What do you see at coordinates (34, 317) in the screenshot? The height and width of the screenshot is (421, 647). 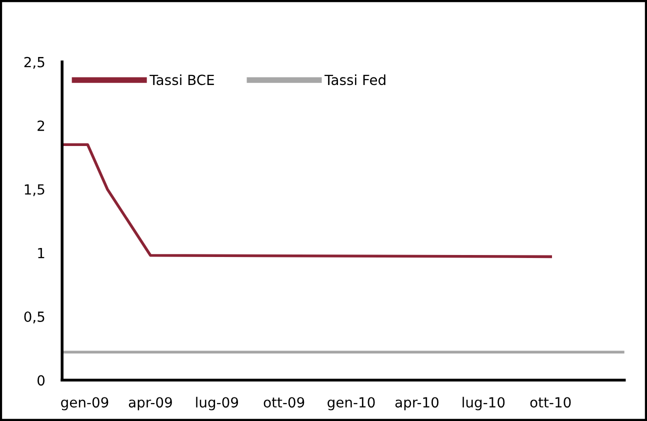 I see `y-tick-label: 0,5` at bounding box center [34, 317].